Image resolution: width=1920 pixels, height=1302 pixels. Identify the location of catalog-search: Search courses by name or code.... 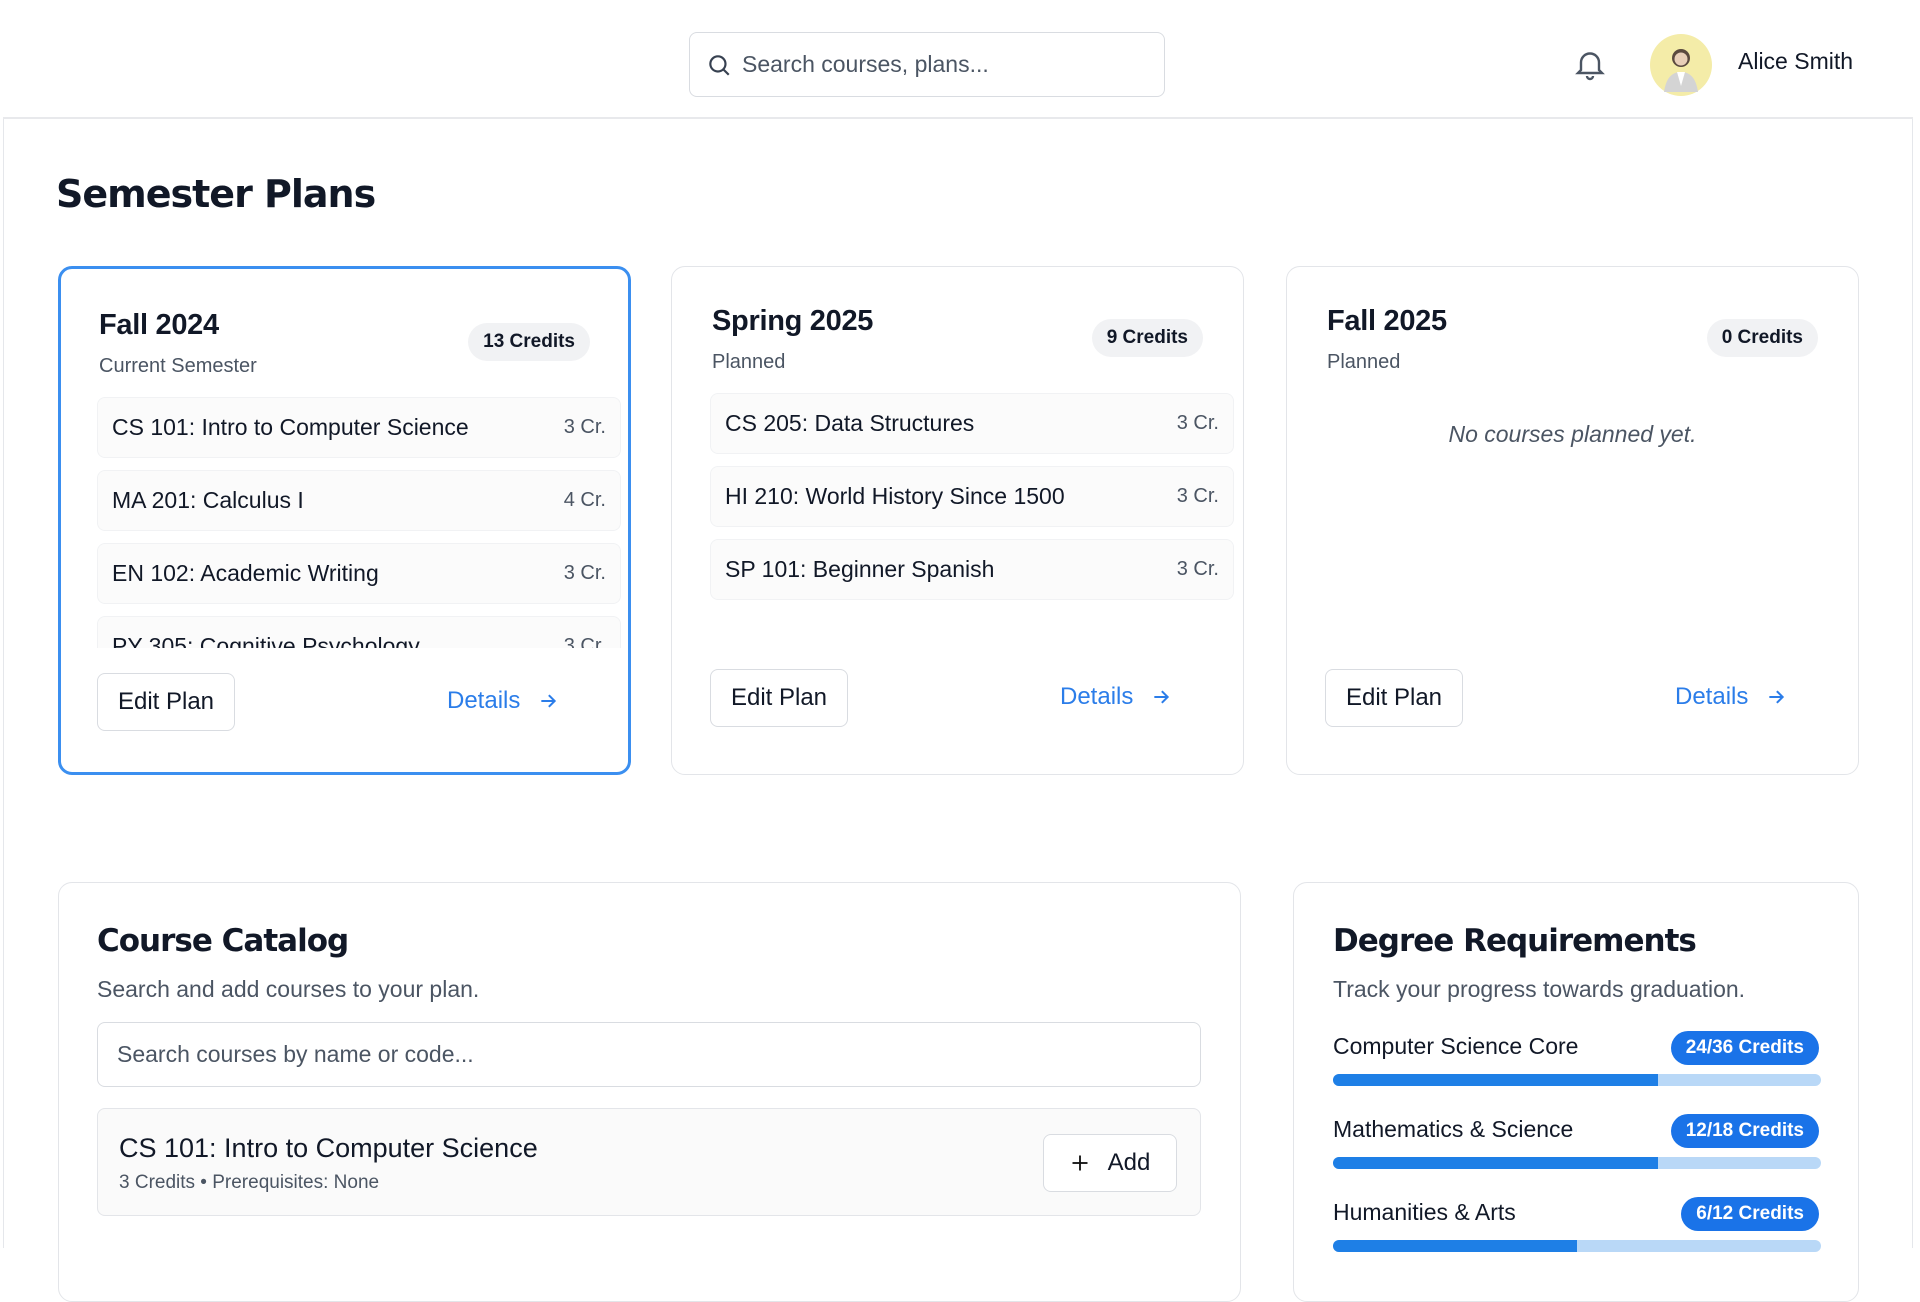
(649, 1054).